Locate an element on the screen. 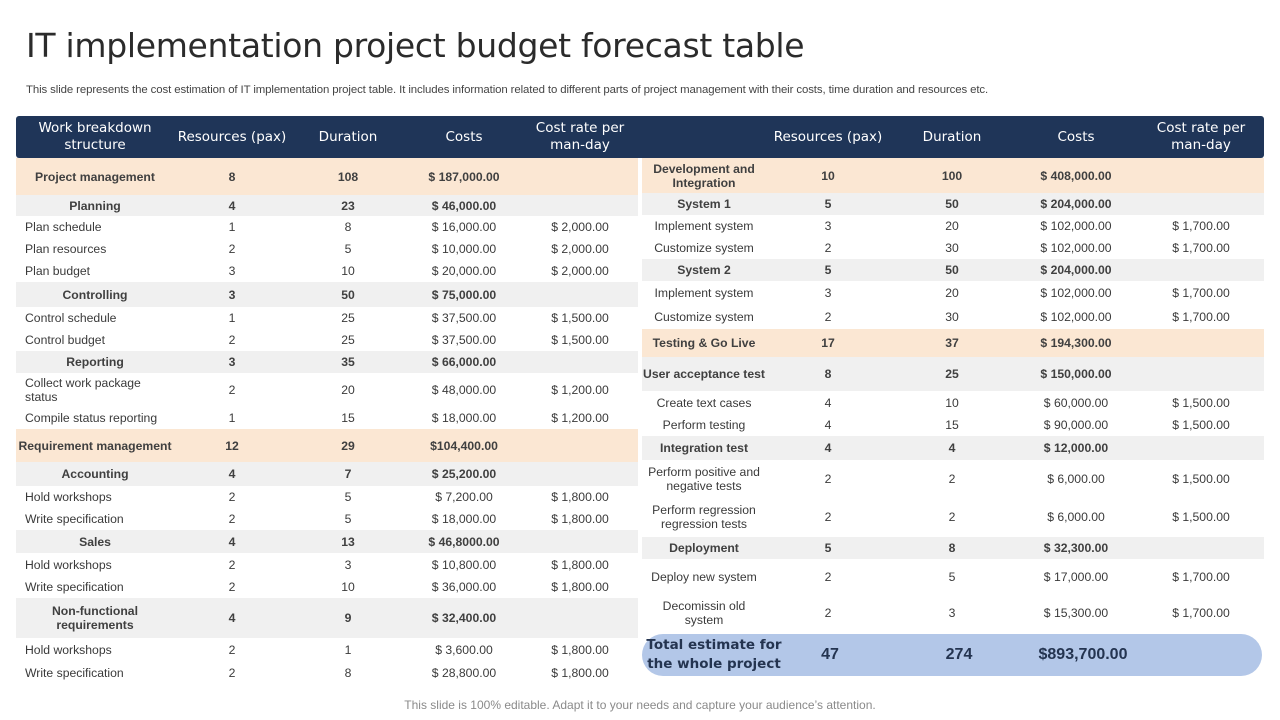 The image size is (1280, 720). cell-resources: 8 is located at coordinates (232, 176).